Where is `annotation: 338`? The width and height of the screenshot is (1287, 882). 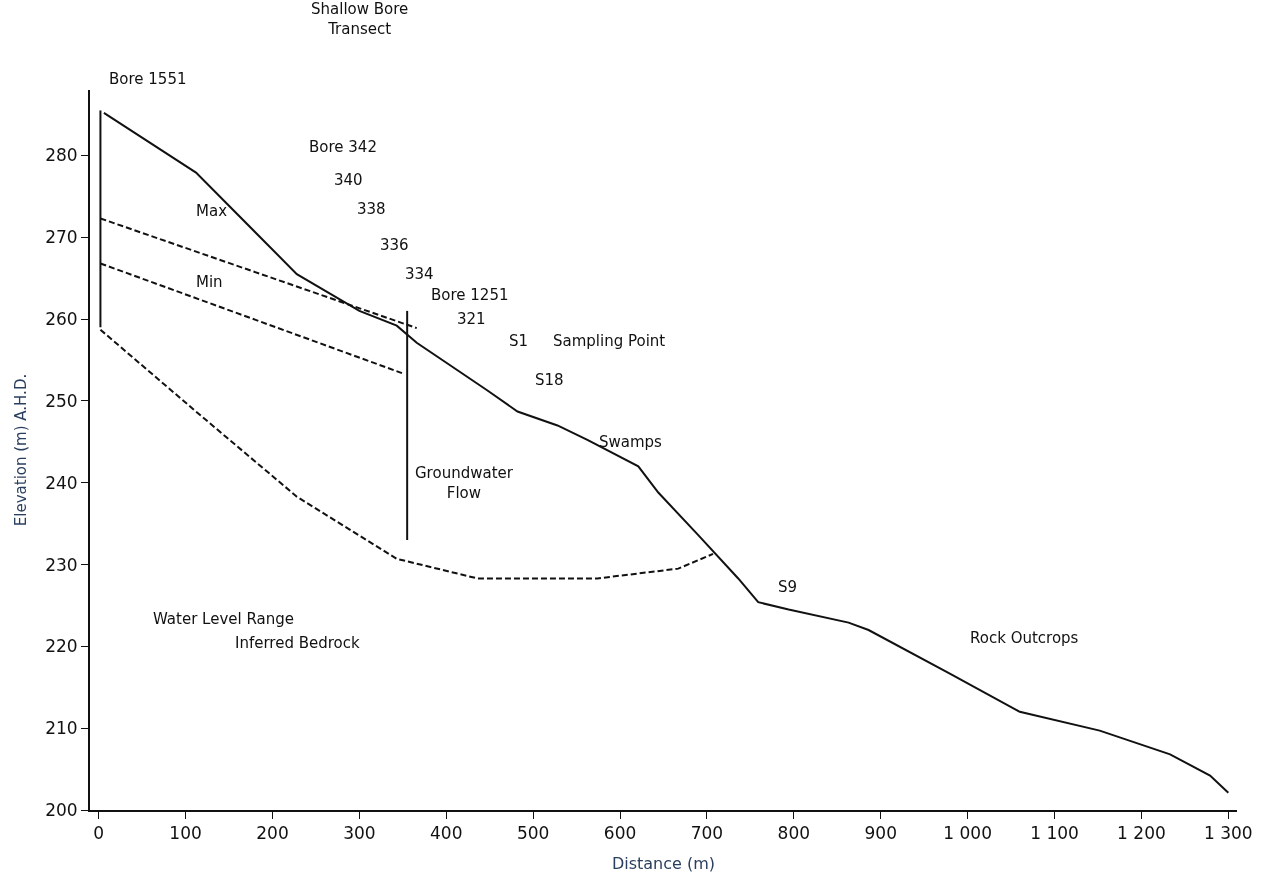
annotation: 338 is located at coordinates (371, 209).